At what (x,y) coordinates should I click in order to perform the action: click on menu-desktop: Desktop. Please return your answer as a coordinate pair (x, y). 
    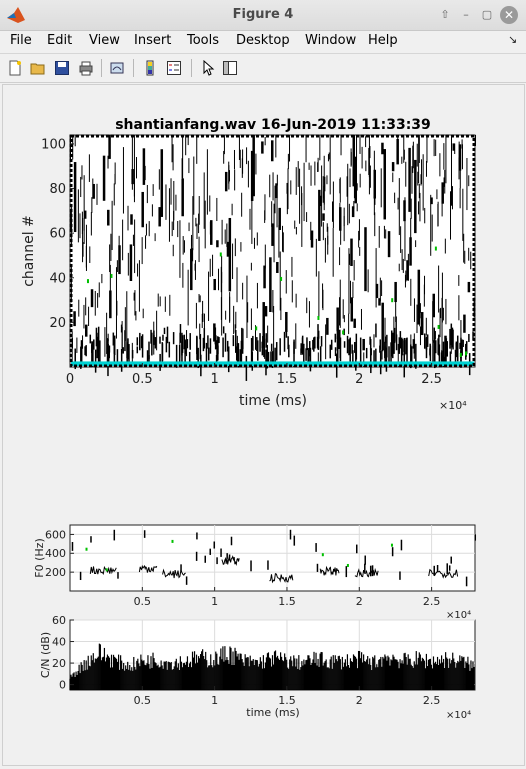
    Looking at the image, I should click on (263, 40).